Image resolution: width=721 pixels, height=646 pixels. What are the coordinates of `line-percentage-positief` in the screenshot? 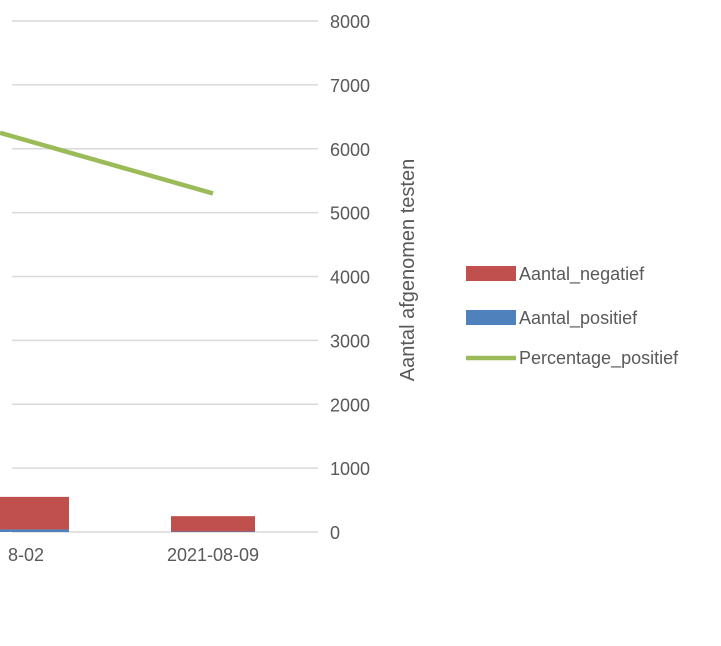 It's located at (107, 163).